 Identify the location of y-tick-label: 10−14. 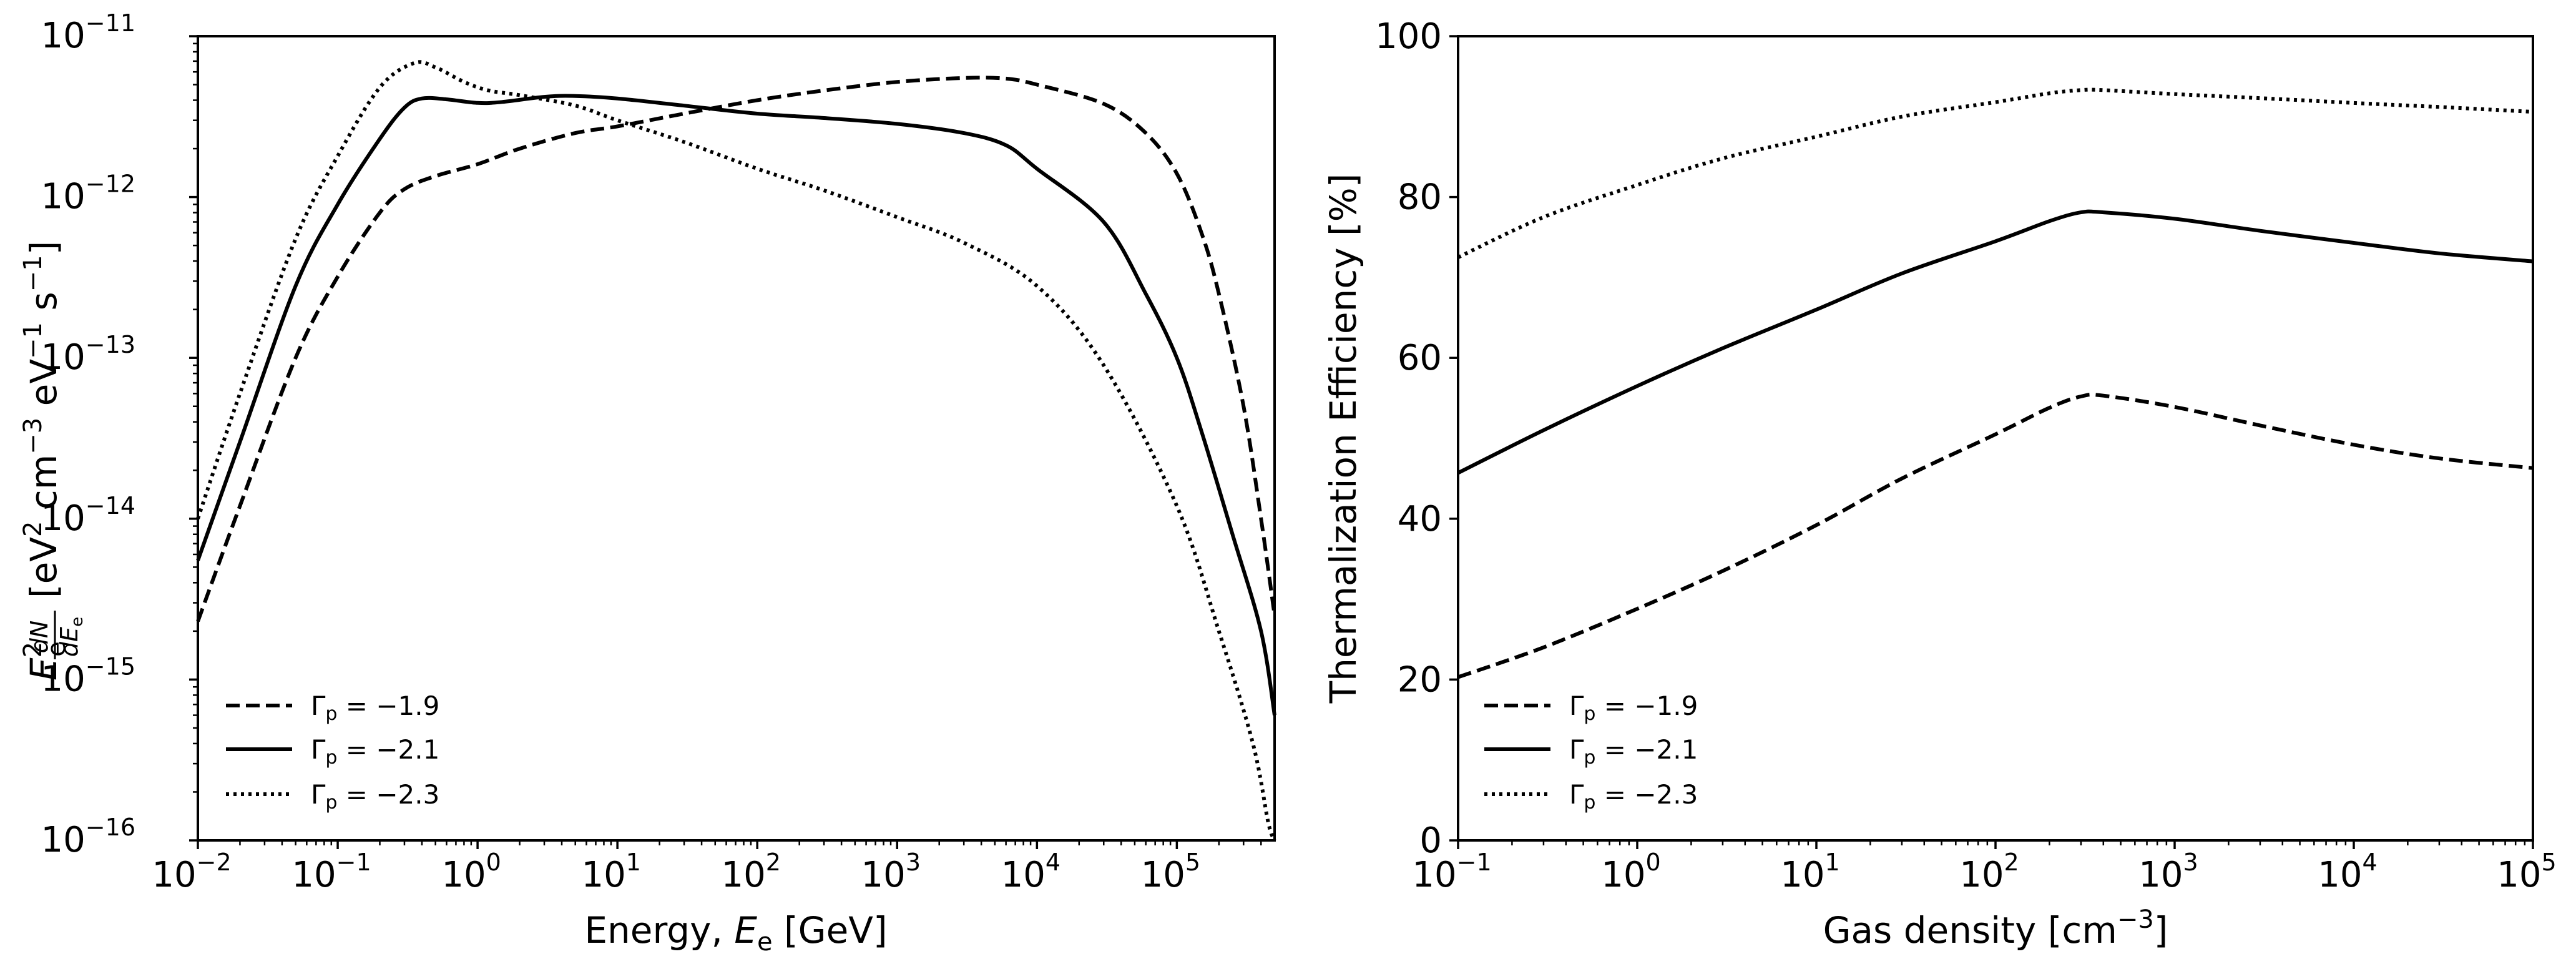
(88, 515).